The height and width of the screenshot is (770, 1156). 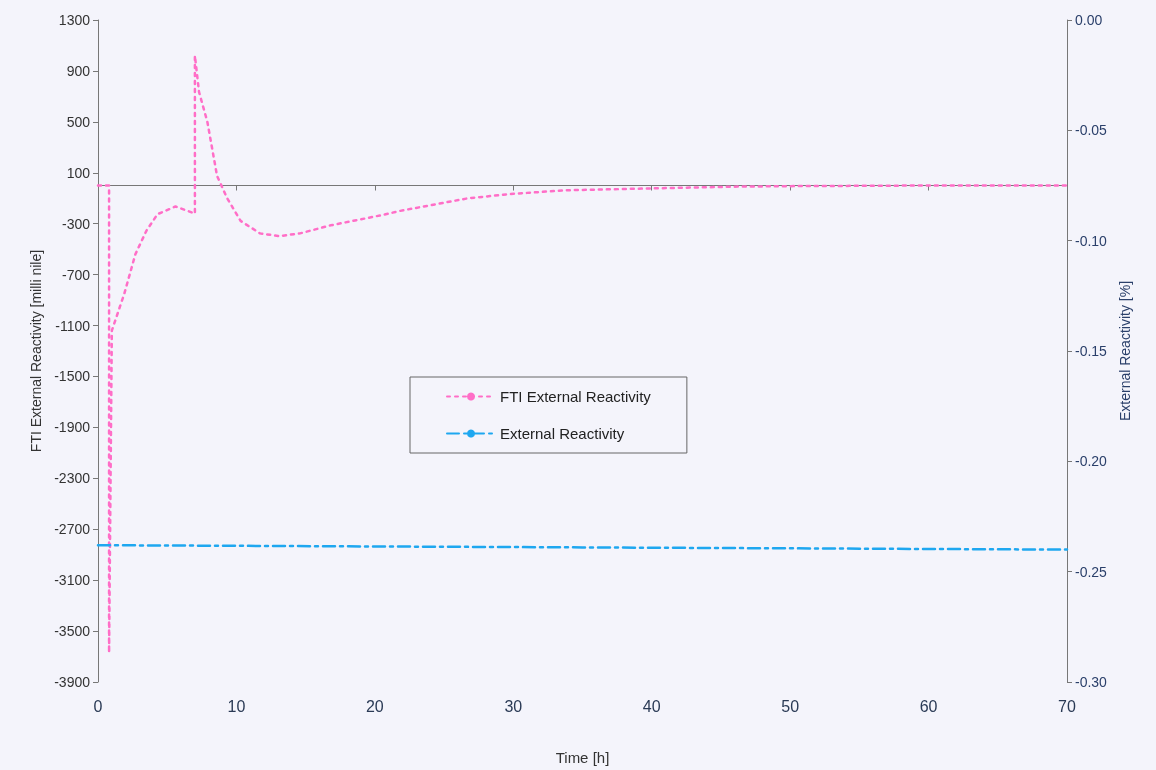 What do you see at coordinates (1091, 130) in the screenshot?
I see `y2-tick-label: -0.05` at bounding box center [1091, 130].